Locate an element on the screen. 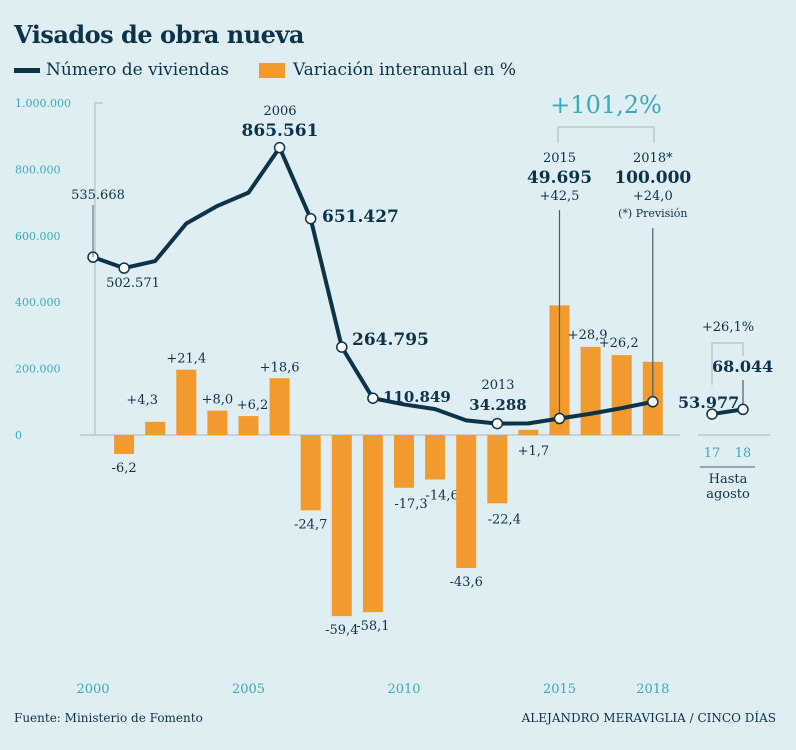 The height and width of the screenshot is (750, 796). y-tick-label: 1.000.000 is located at coordinates (43, 103).